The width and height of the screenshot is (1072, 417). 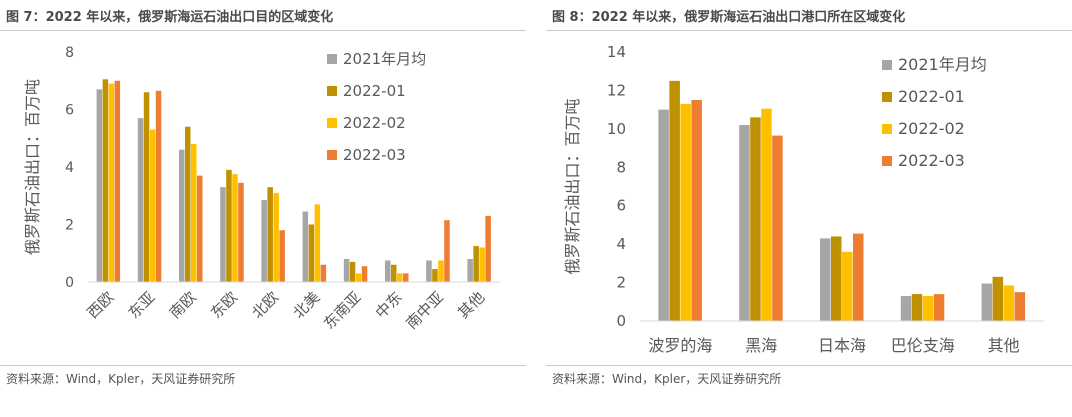 I want to click on x-category-label: 黑海, so click(x=761, y=345).